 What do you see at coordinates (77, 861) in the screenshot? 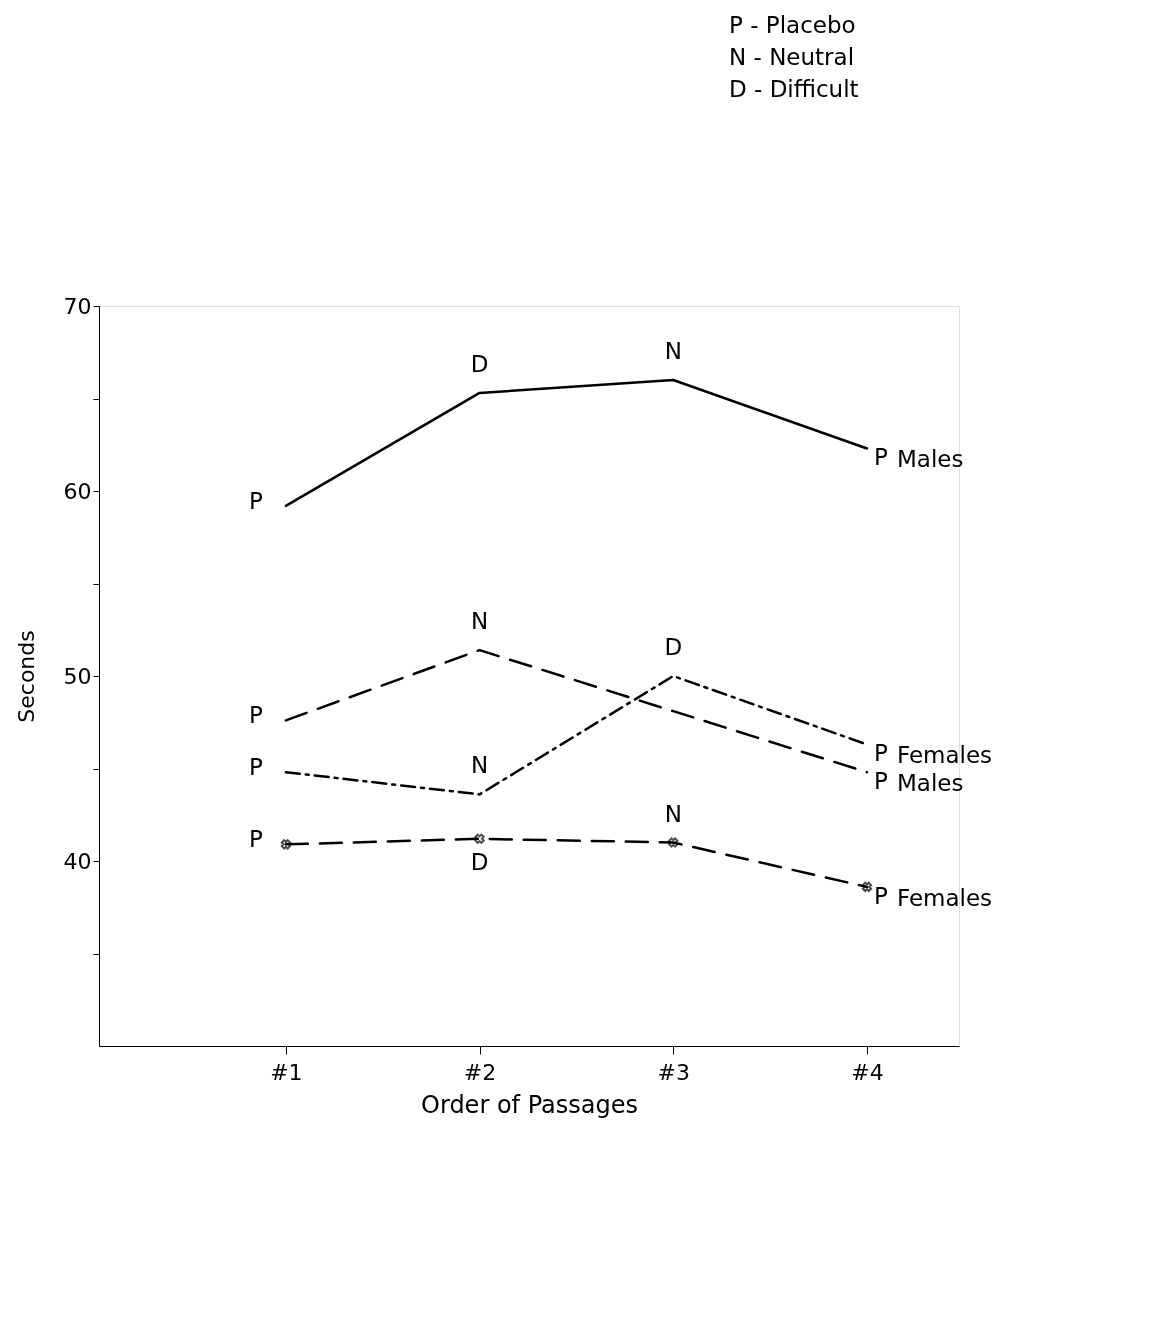
I see `y-tick-label: 40` at bounding box center [77, 861].